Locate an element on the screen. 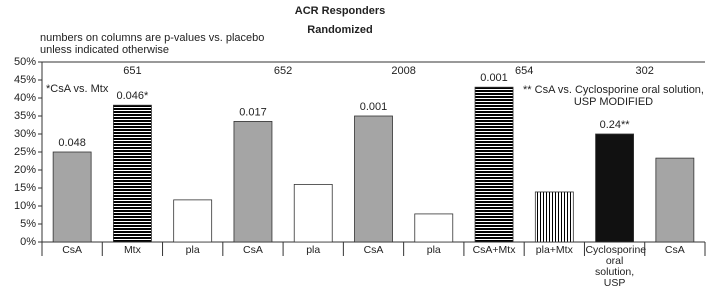 The height and width of the screenshot is (287, 712). chart-subtitle: Randomized is located at coordinates (339, 30).